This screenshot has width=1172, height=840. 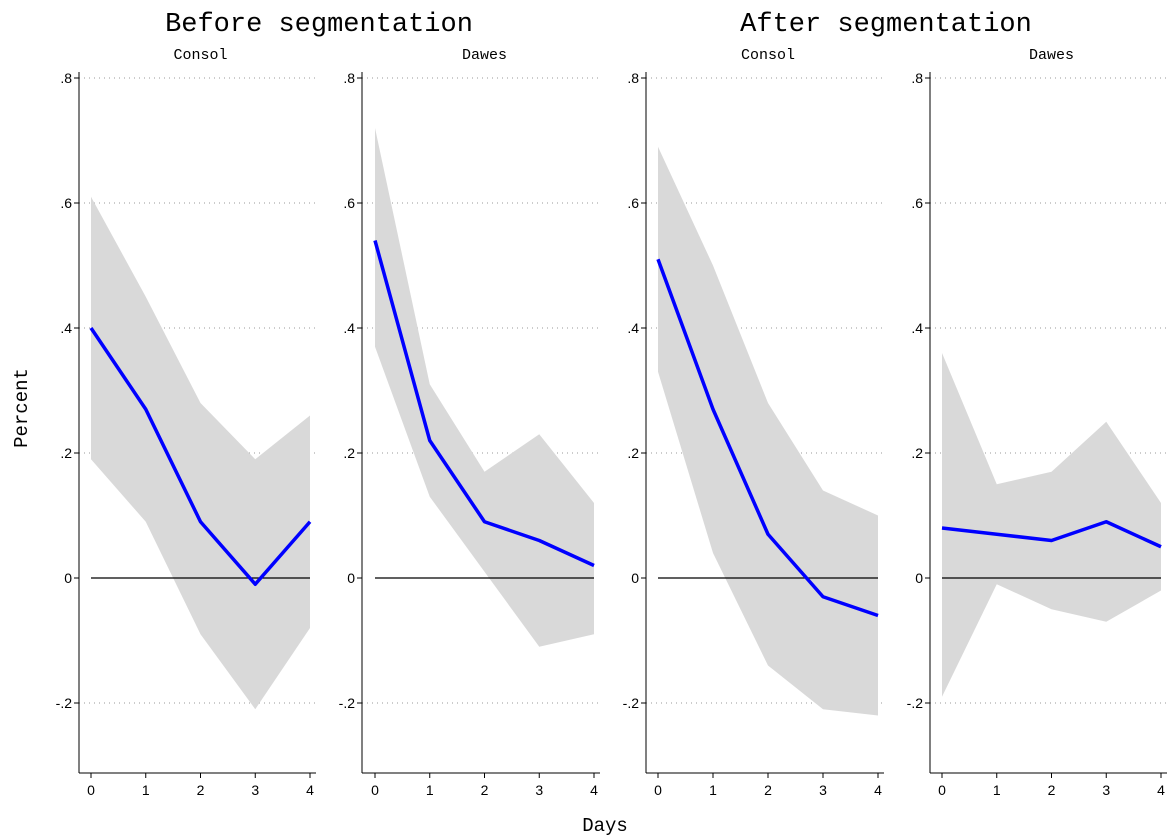 I want to click on y-axis-title: Percent, so click(x=22, y=408).